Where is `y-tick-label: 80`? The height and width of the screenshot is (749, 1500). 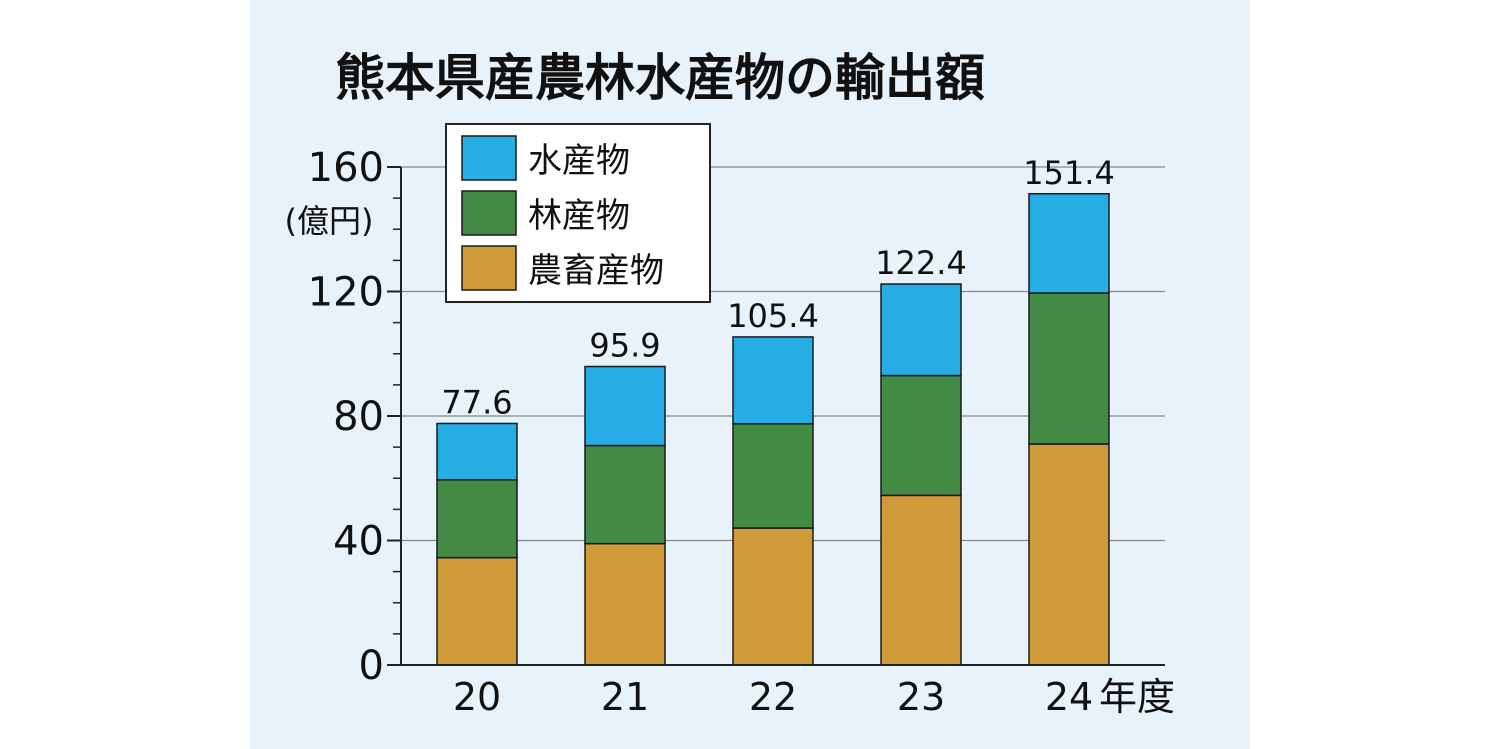 y-tick-label: 80 is located at coordinates (358, 417).